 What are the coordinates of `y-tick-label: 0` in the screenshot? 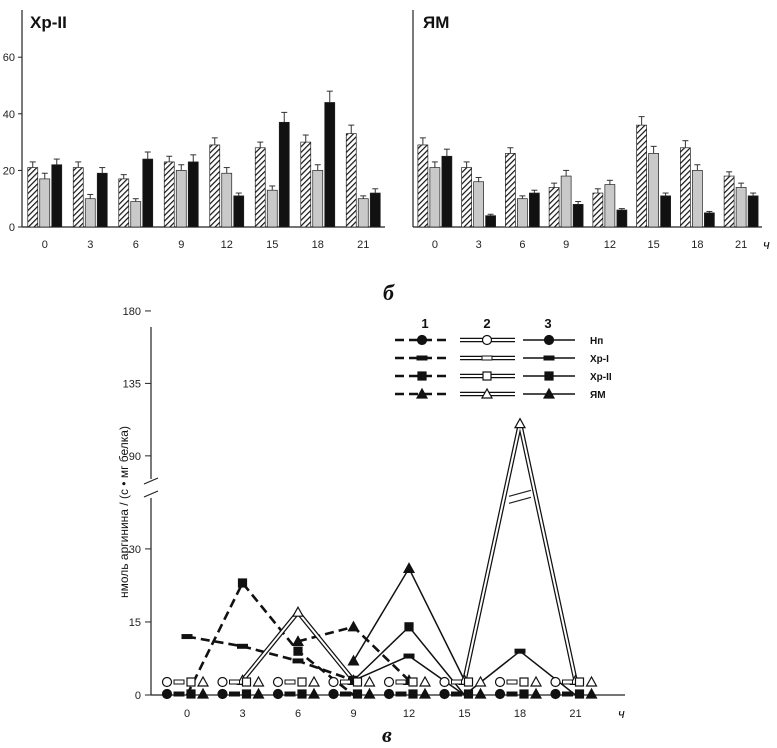 It's located at (12, 228).